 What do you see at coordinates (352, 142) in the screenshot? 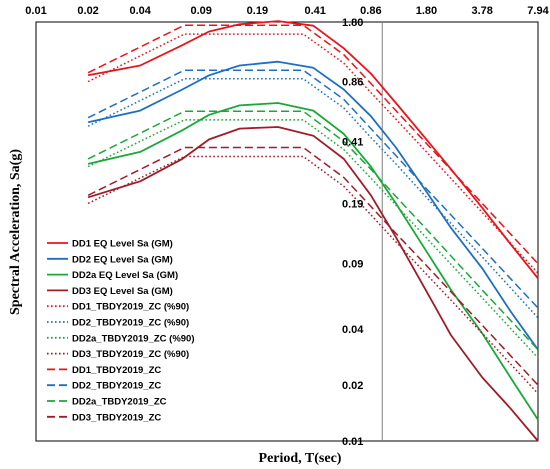
I see `y-tick-label: 0.41` at bounding box center [352, 142].